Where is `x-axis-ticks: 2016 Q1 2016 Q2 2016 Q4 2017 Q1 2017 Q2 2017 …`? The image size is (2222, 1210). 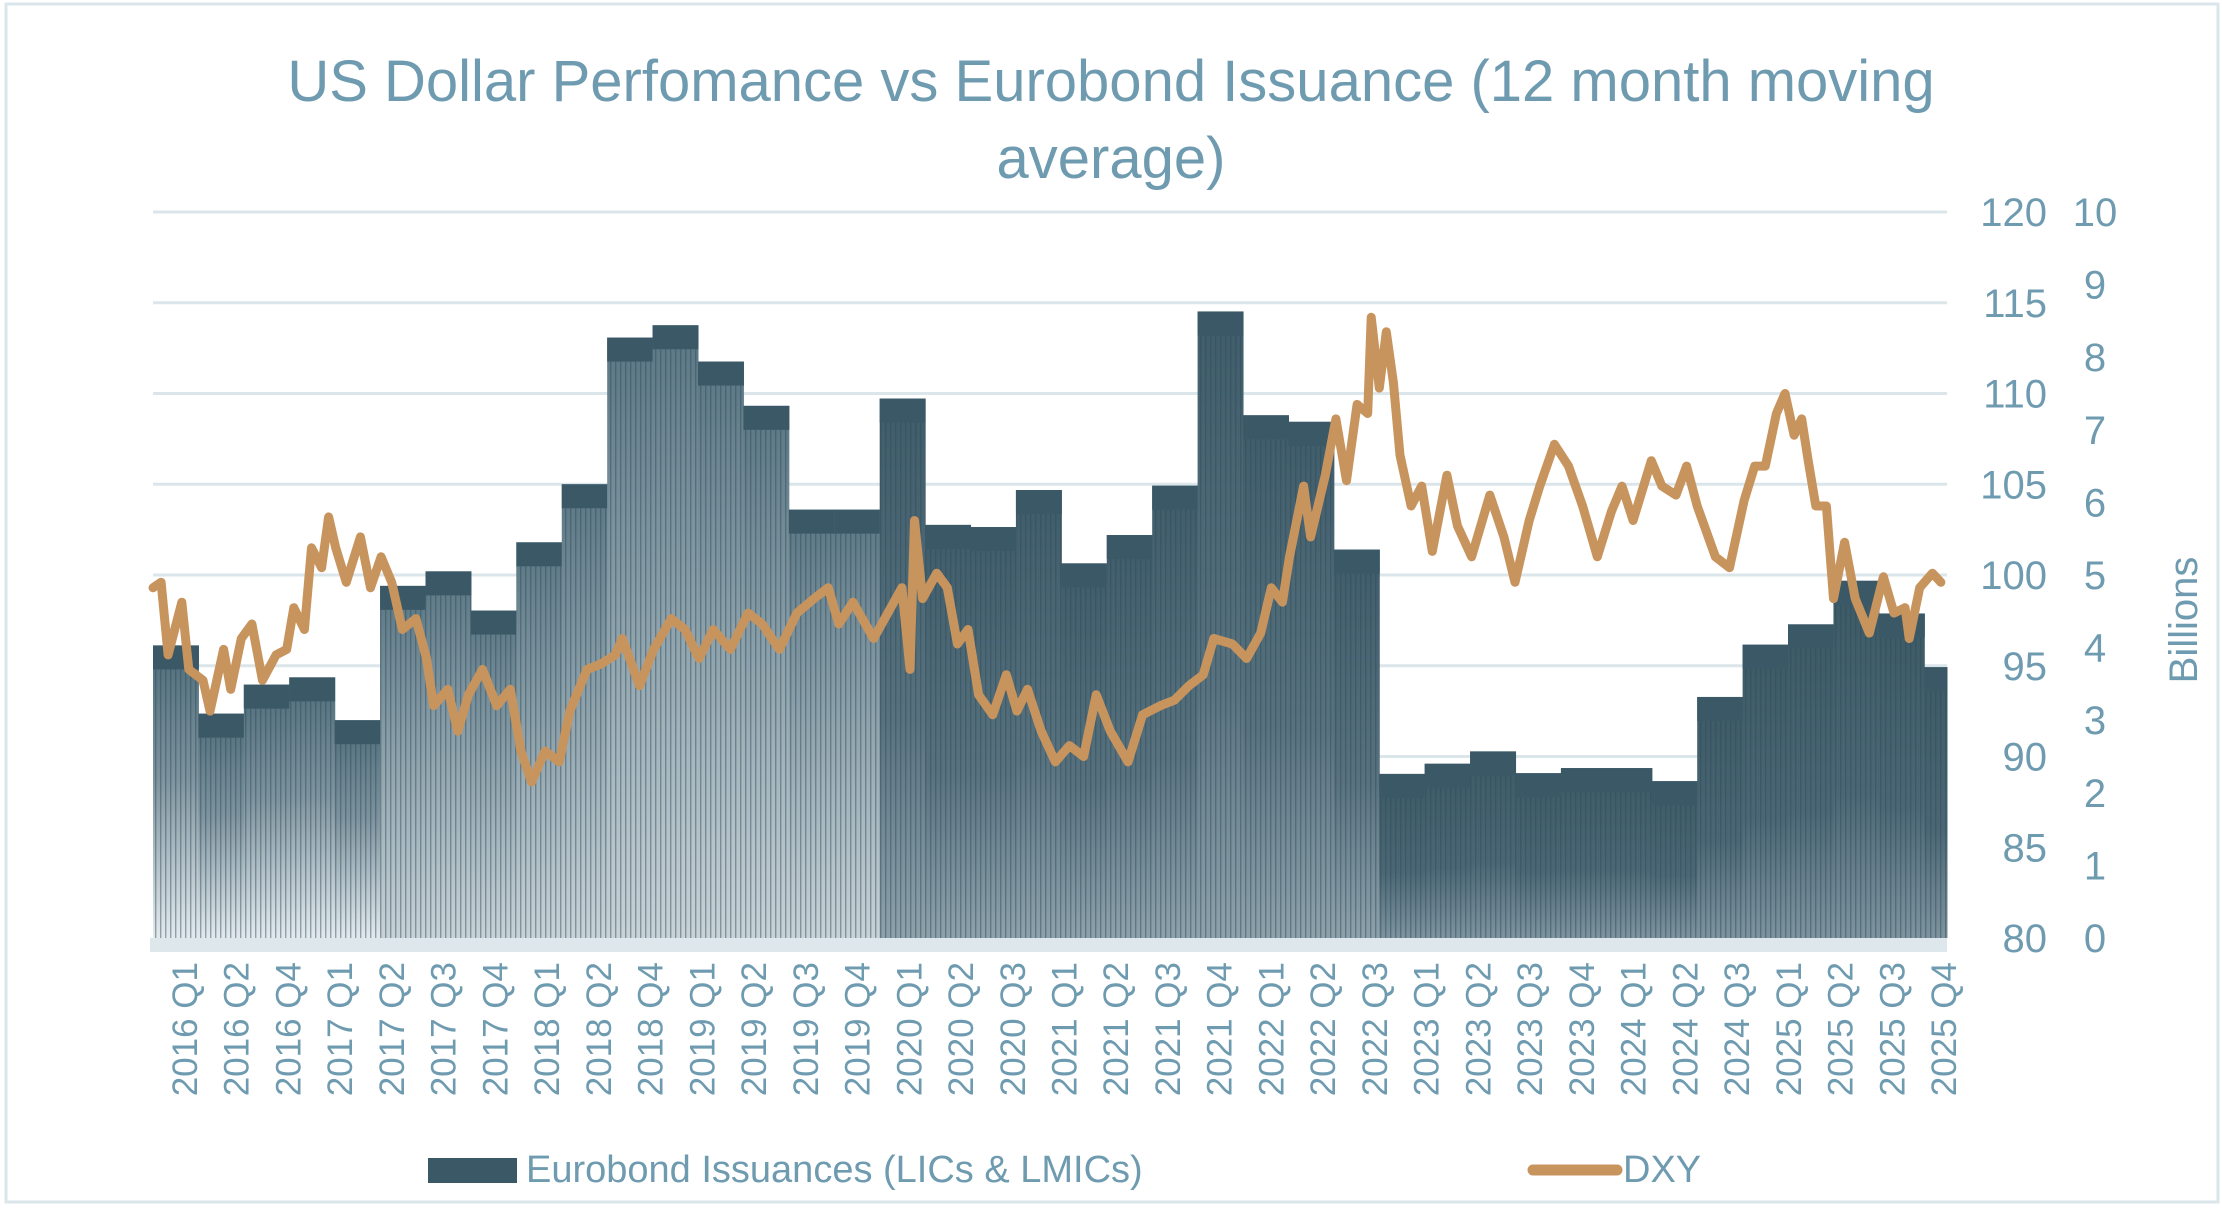
x-axis-ticks: 2016 Q1 2016 Q2 2016 Q4 2017 Q1 2017 Q2 2017 … is located at coordinates (1065, 1029).